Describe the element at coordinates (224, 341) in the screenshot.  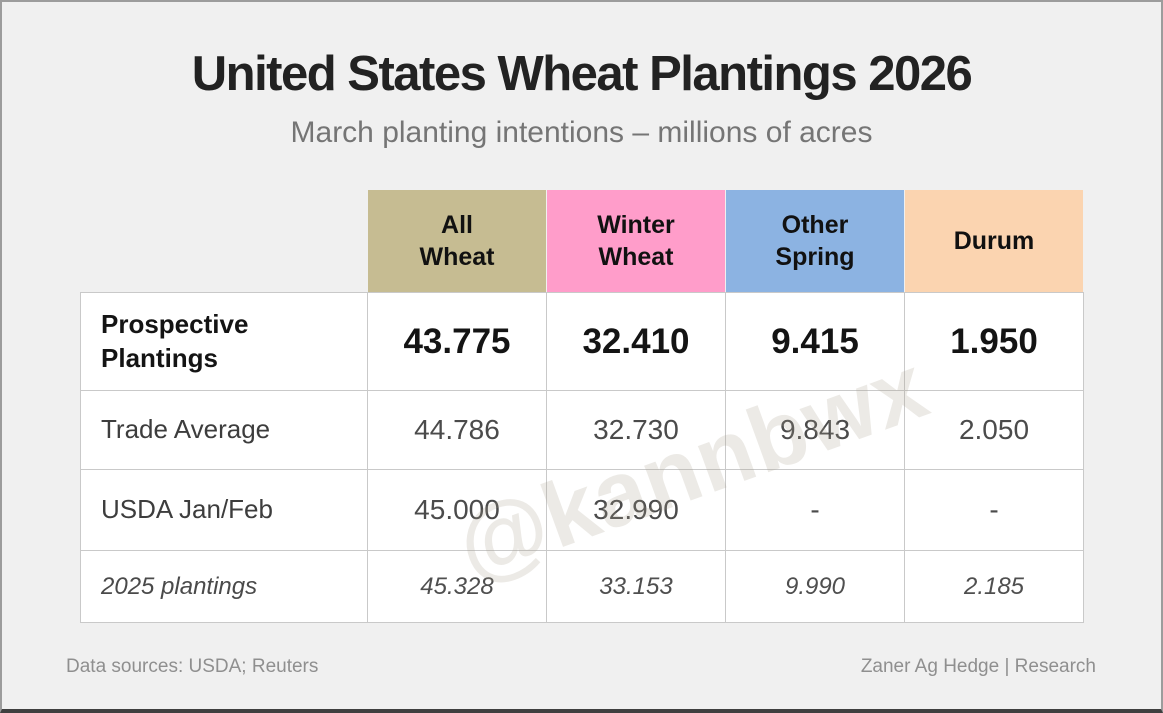
I see `row-label-prospective-plantings: Prospective Plantings` at that location.